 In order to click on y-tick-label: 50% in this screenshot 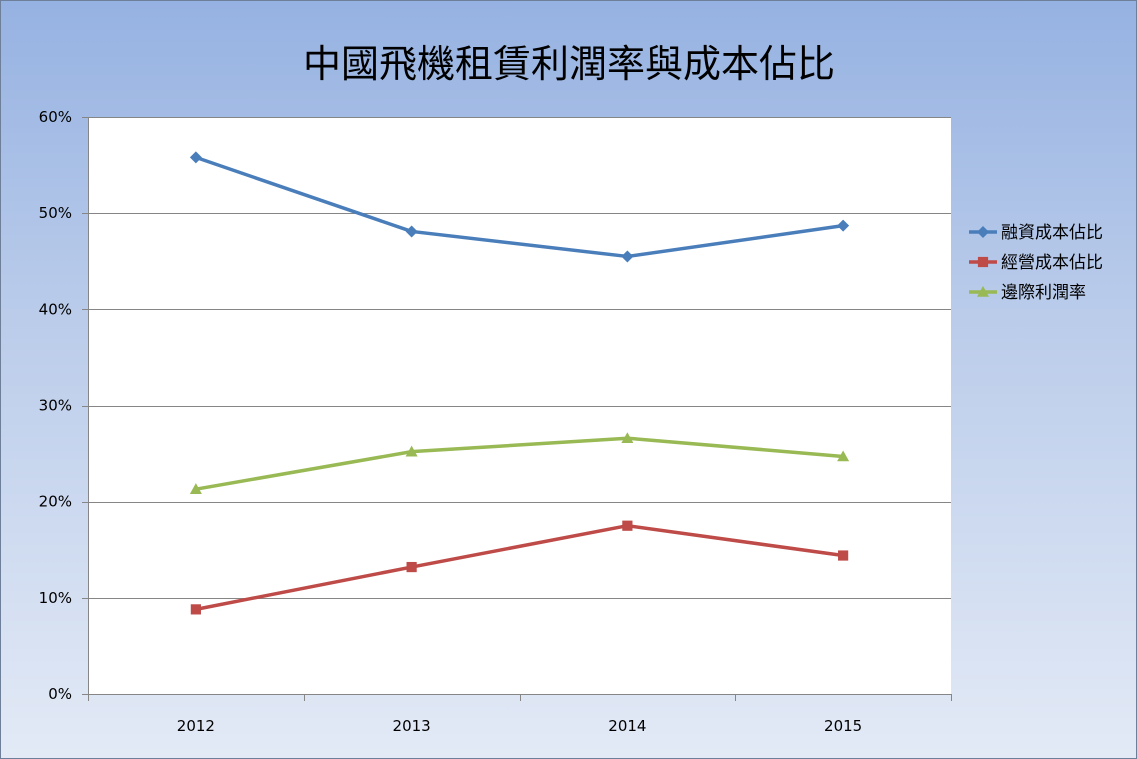, I will do `click(55, 213)`.